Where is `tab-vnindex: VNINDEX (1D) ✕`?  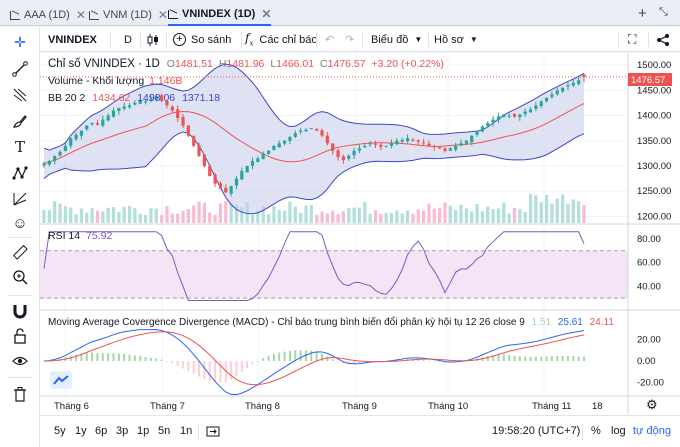 tab-vnindex: VNINDEX (1D) ✕ is located at coordinates (220, 15).